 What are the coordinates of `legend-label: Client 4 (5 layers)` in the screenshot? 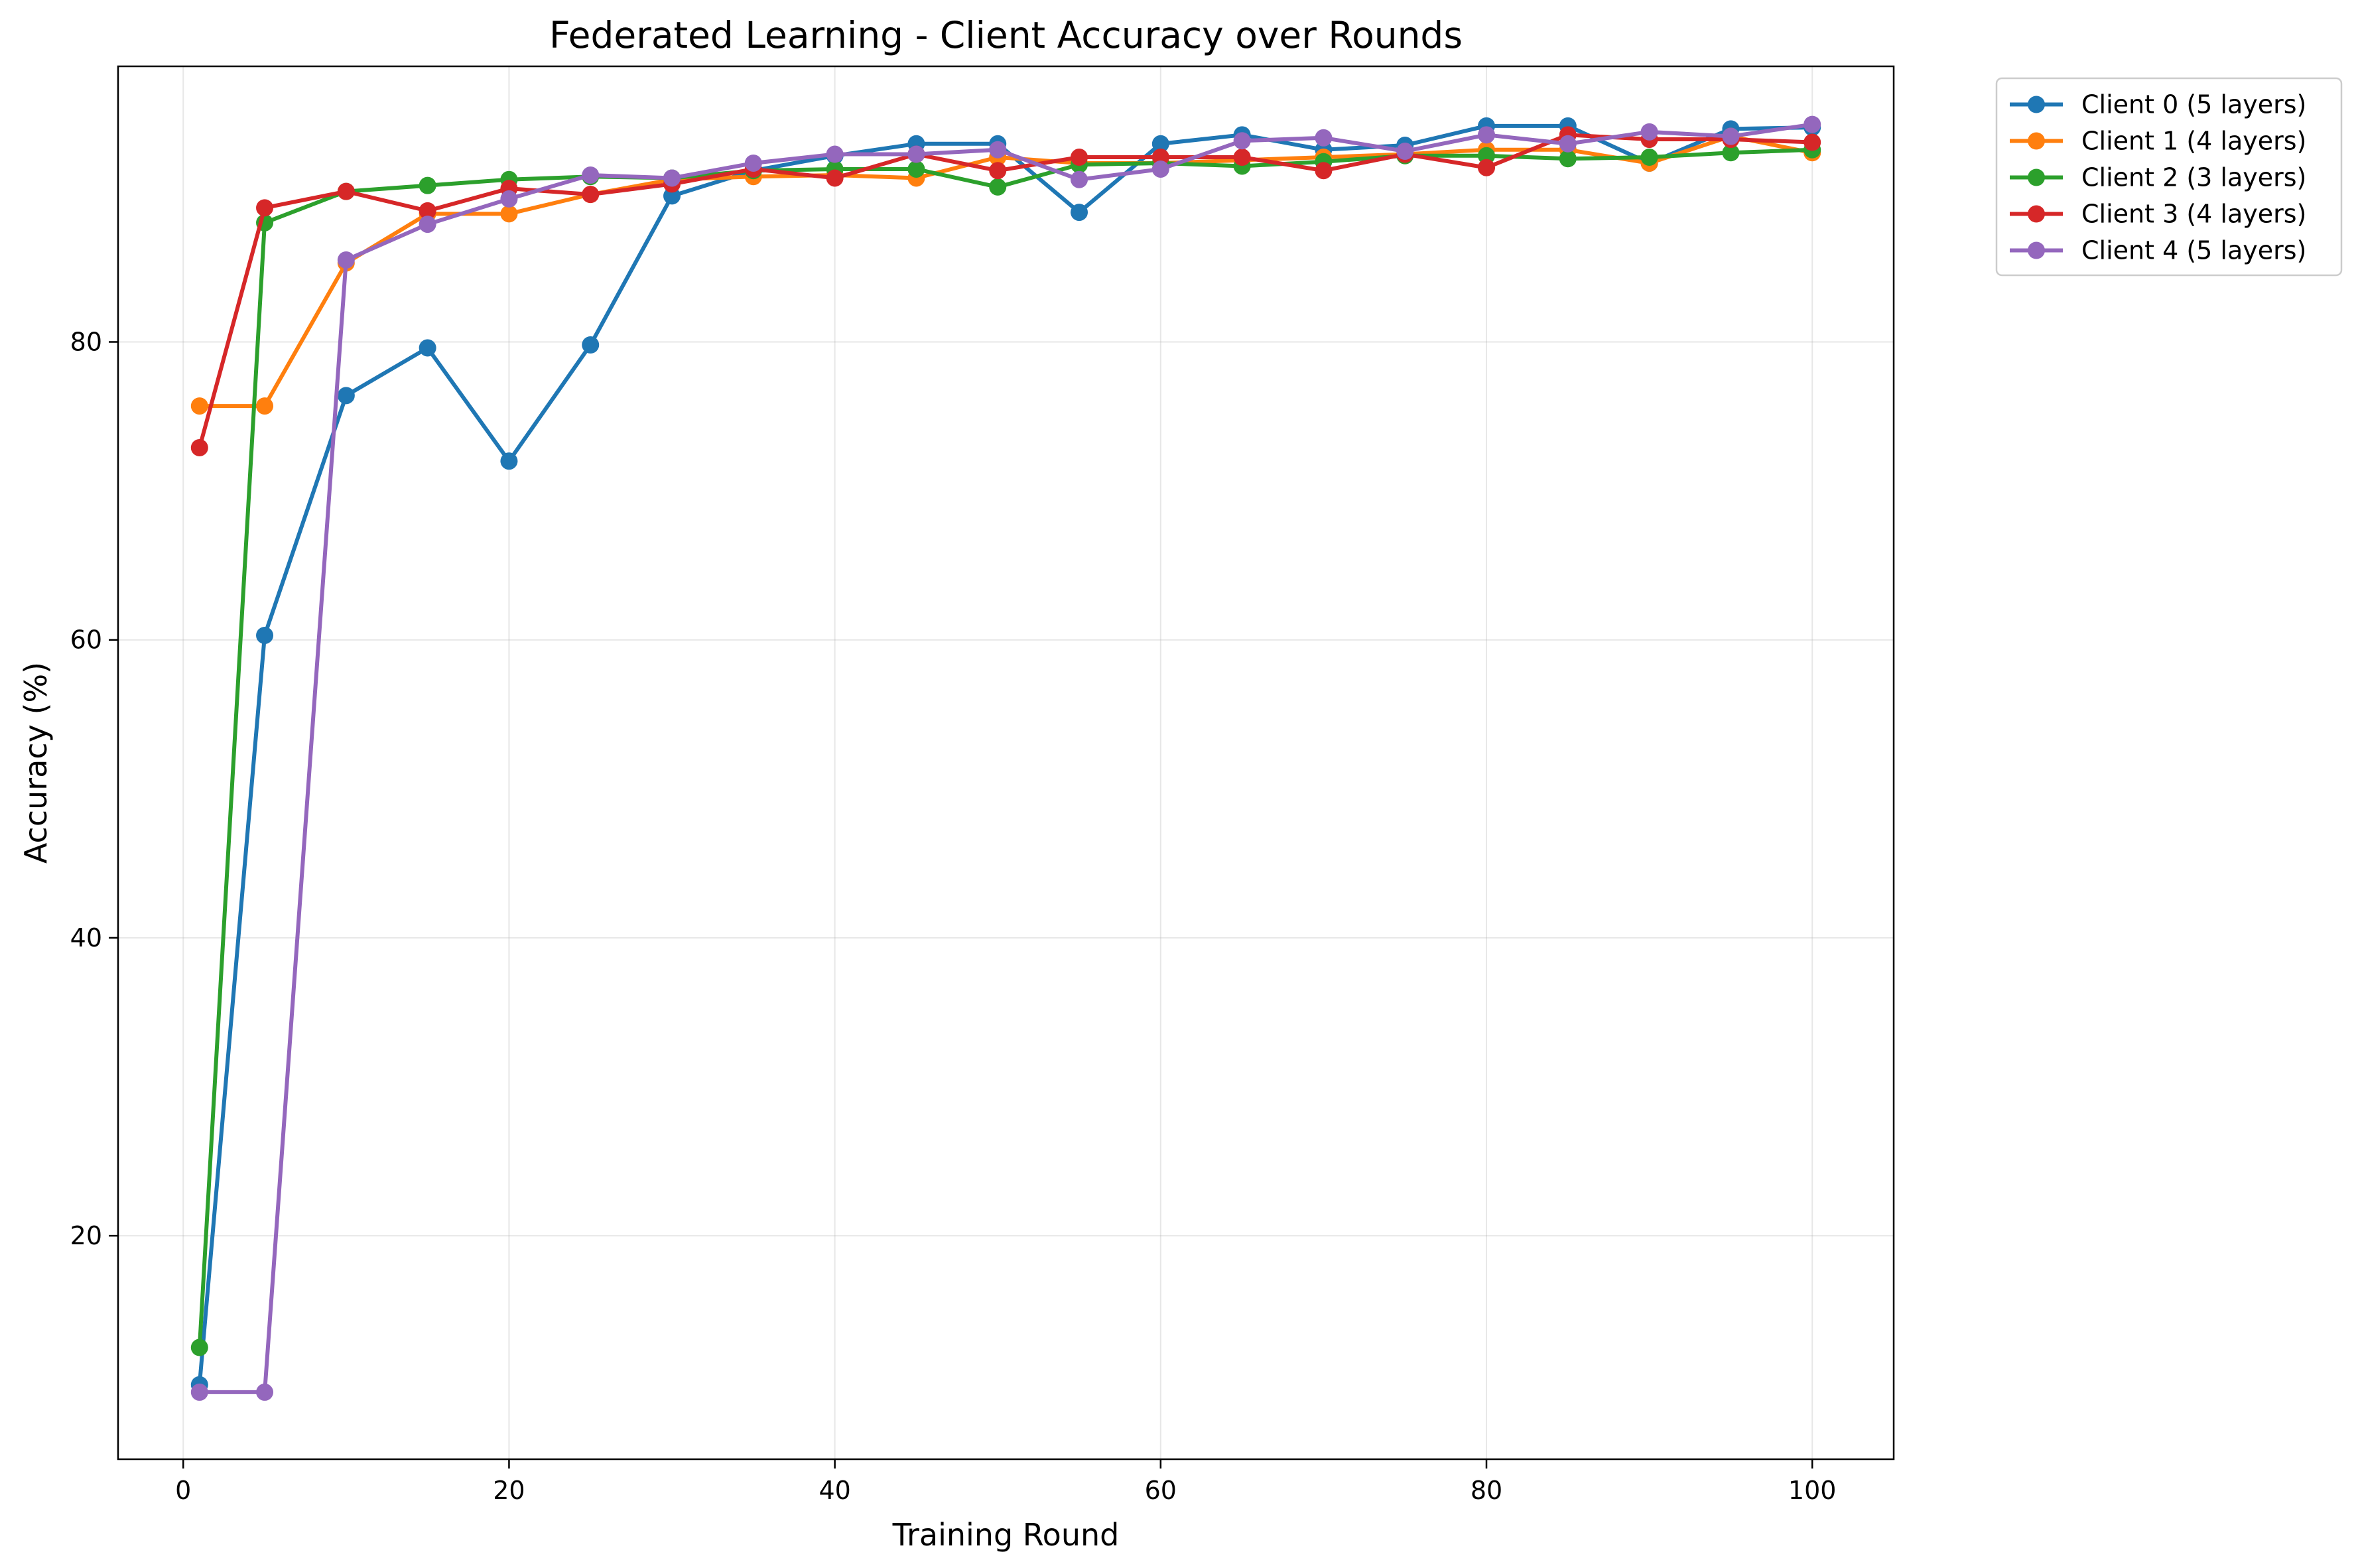 It's located at (2193, 250).